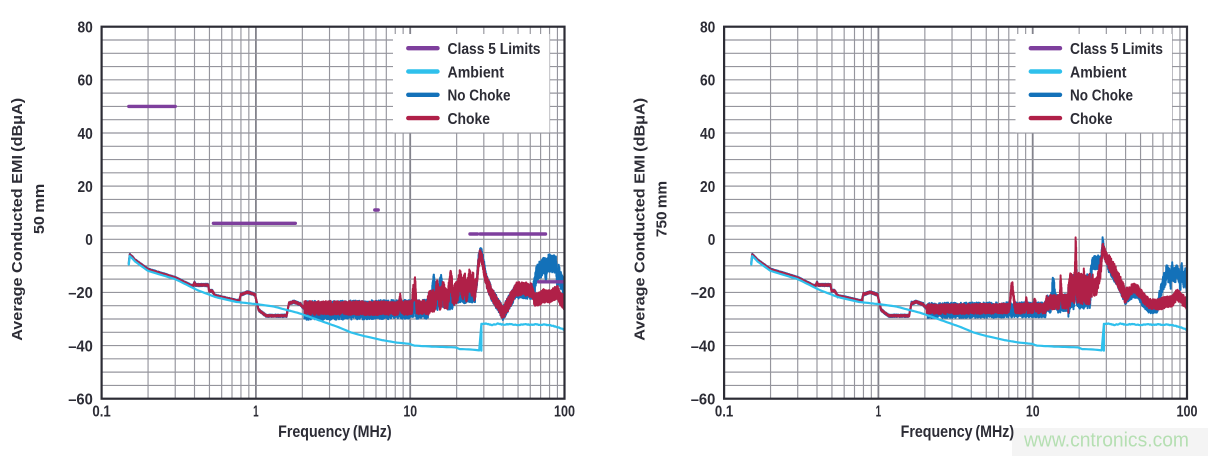 This screenshot has height=461, width=1208. Describe the element at coordinates (1106, 441) in the screenshot. I see `svg-text: www.cntronics.com` at that location.